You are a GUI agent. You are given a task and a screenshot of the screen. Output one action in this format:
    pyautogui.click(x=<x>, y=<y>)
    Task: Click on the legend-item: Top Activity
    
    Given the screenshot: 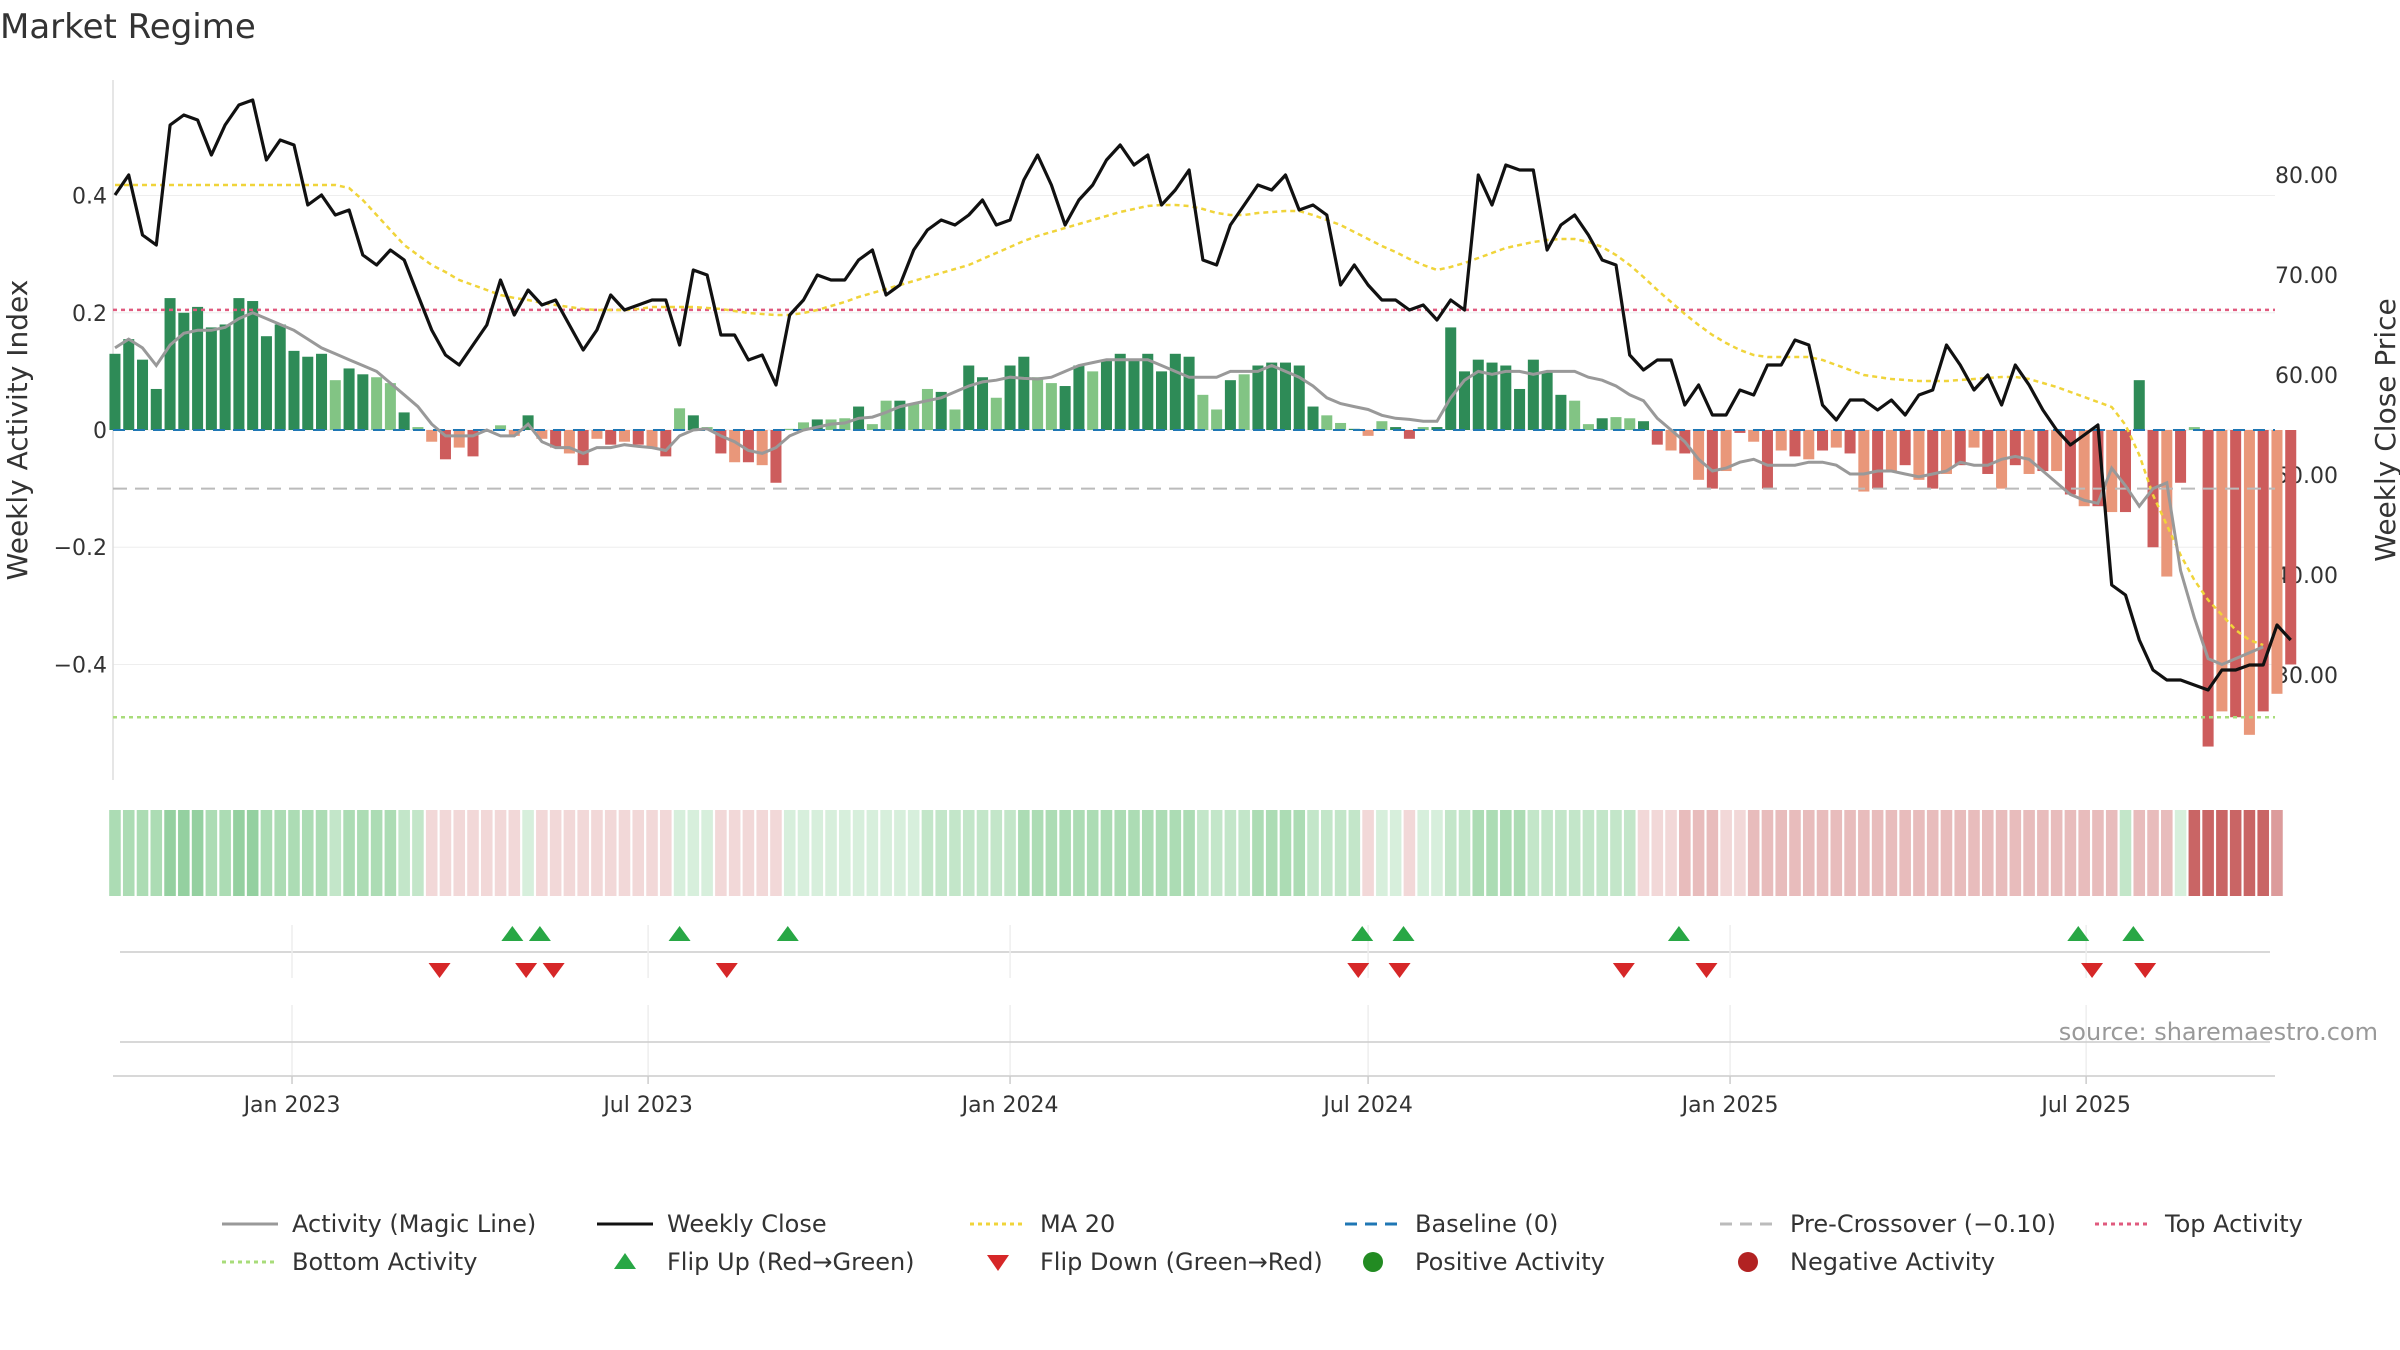 What is the action you would take?
    pyautogui.click(x=2199, y=1224)
    